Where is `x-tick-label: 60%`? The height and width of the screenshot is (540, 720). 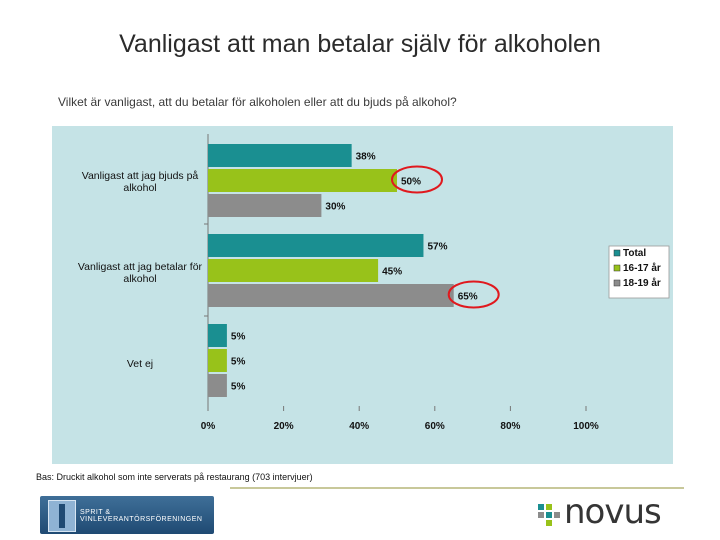 x-tick-label: 60% is located at coordinates (435, 426).